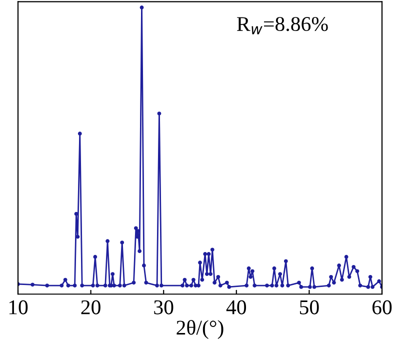 This screenshot has width=400, height=342. Describe the element at coordinates (309, 307) in the screenshot. I see `x-tick-label: 50` at that location.